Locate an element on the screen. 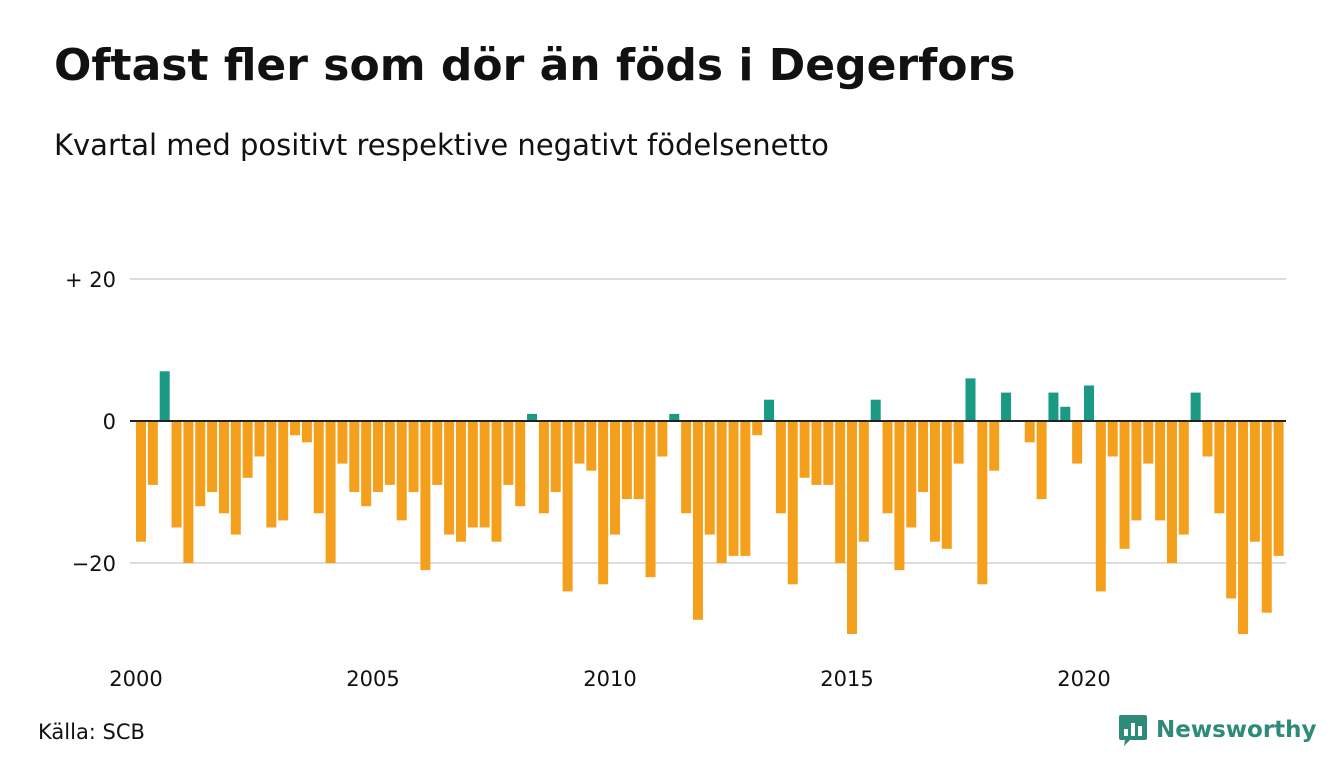  y-tick-label: −20 is located at coordinates (94, 564).